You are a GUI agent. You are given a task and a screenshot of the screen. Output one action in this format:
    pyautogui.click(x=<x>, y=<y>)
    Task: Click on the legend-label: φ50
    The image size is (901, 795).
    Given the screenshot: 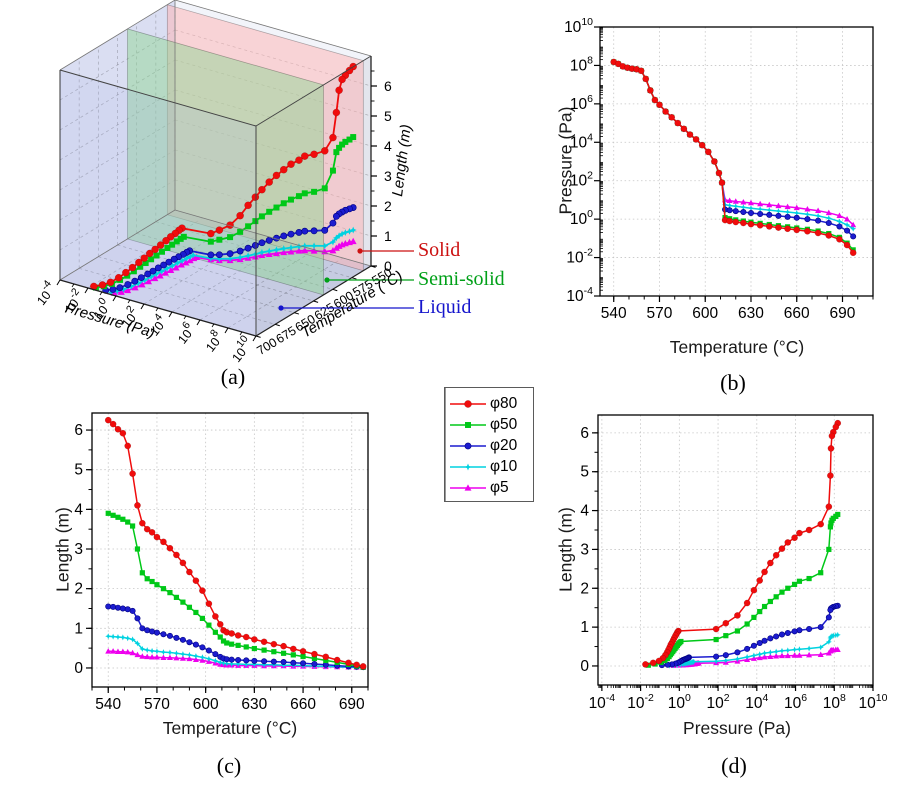 What is the action you would take?
    pyautogui.click(x=504, y=424)
    